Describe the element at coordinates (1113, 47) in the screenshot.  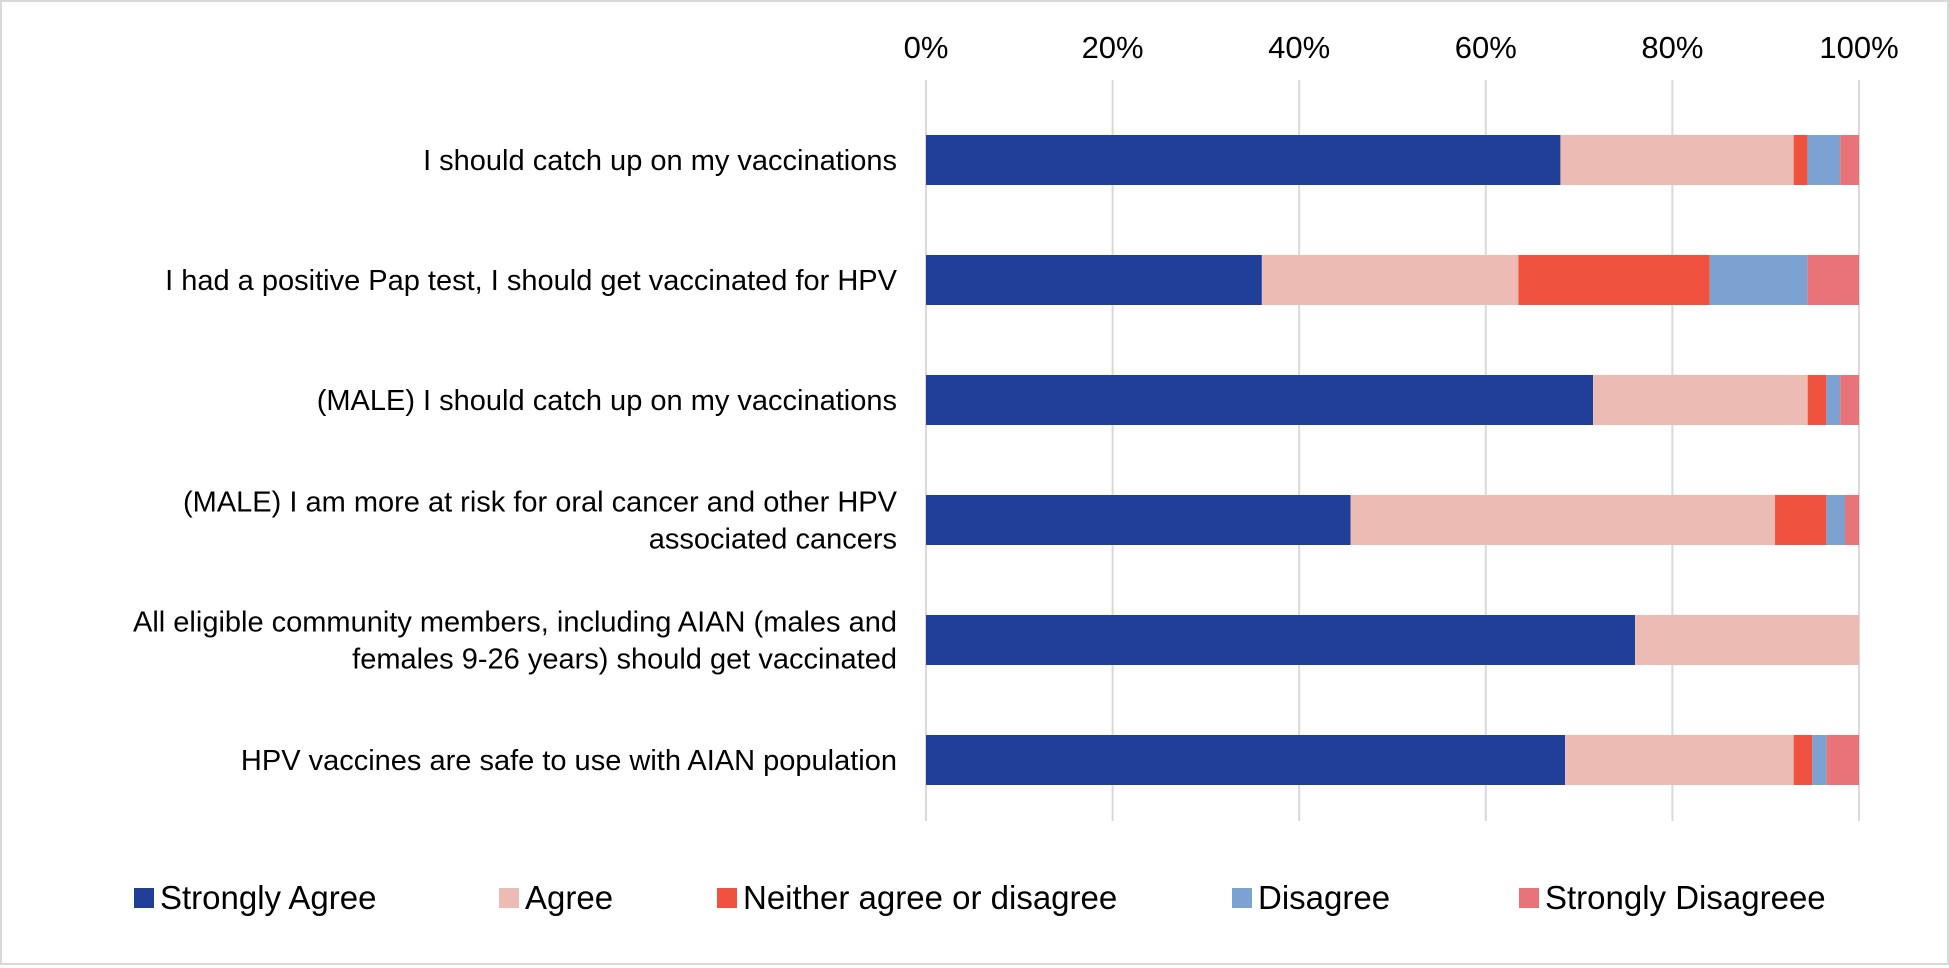
I see `x-tick-label: 20%` at that location.